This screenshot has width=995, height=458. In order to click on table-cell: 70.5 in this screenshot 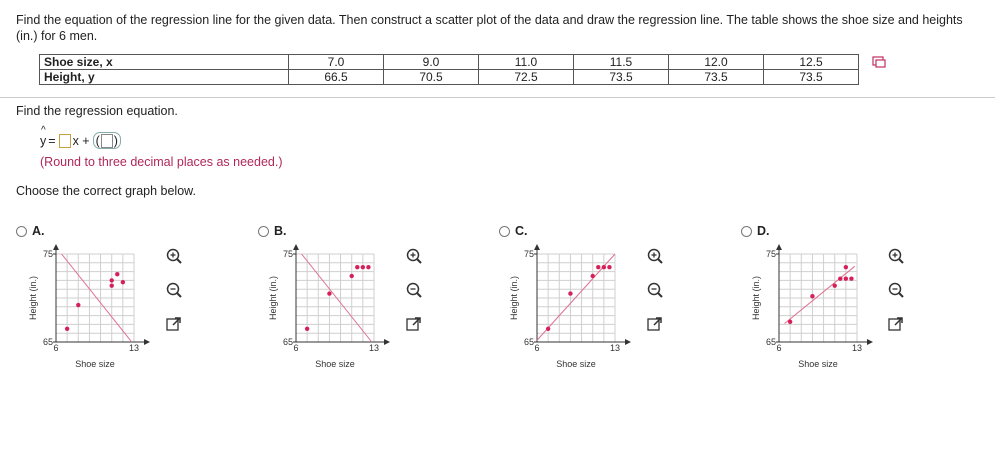, I will do `click(431, 77)`.